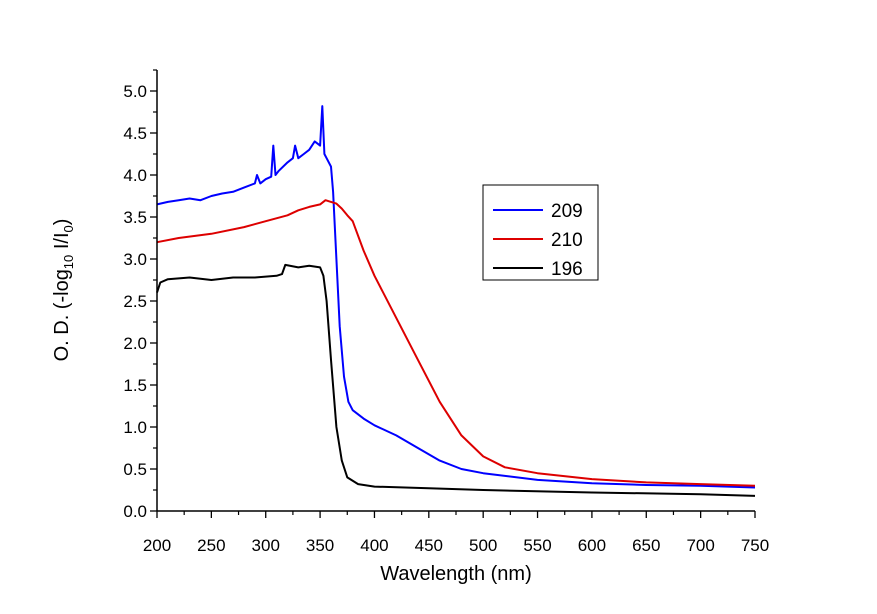  I want to click on y-tick-label: 1.5, so click(135, 385).